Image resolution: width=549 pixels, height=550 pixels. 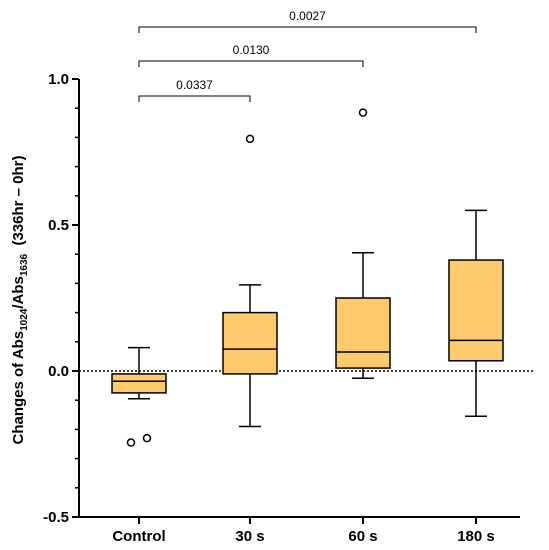 I want to click on significance-brackets: 0.0337 0.0130 0.0027, so click(x=307, y=55).